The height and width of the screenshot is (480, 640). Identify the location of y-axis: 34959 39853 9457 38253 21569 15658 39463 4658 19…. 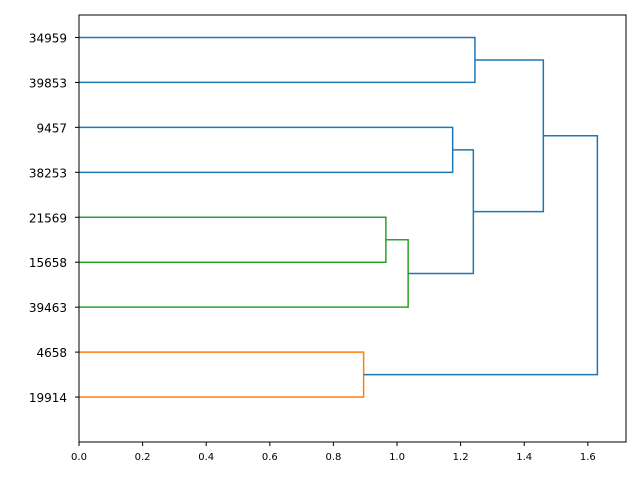
(54, 218).